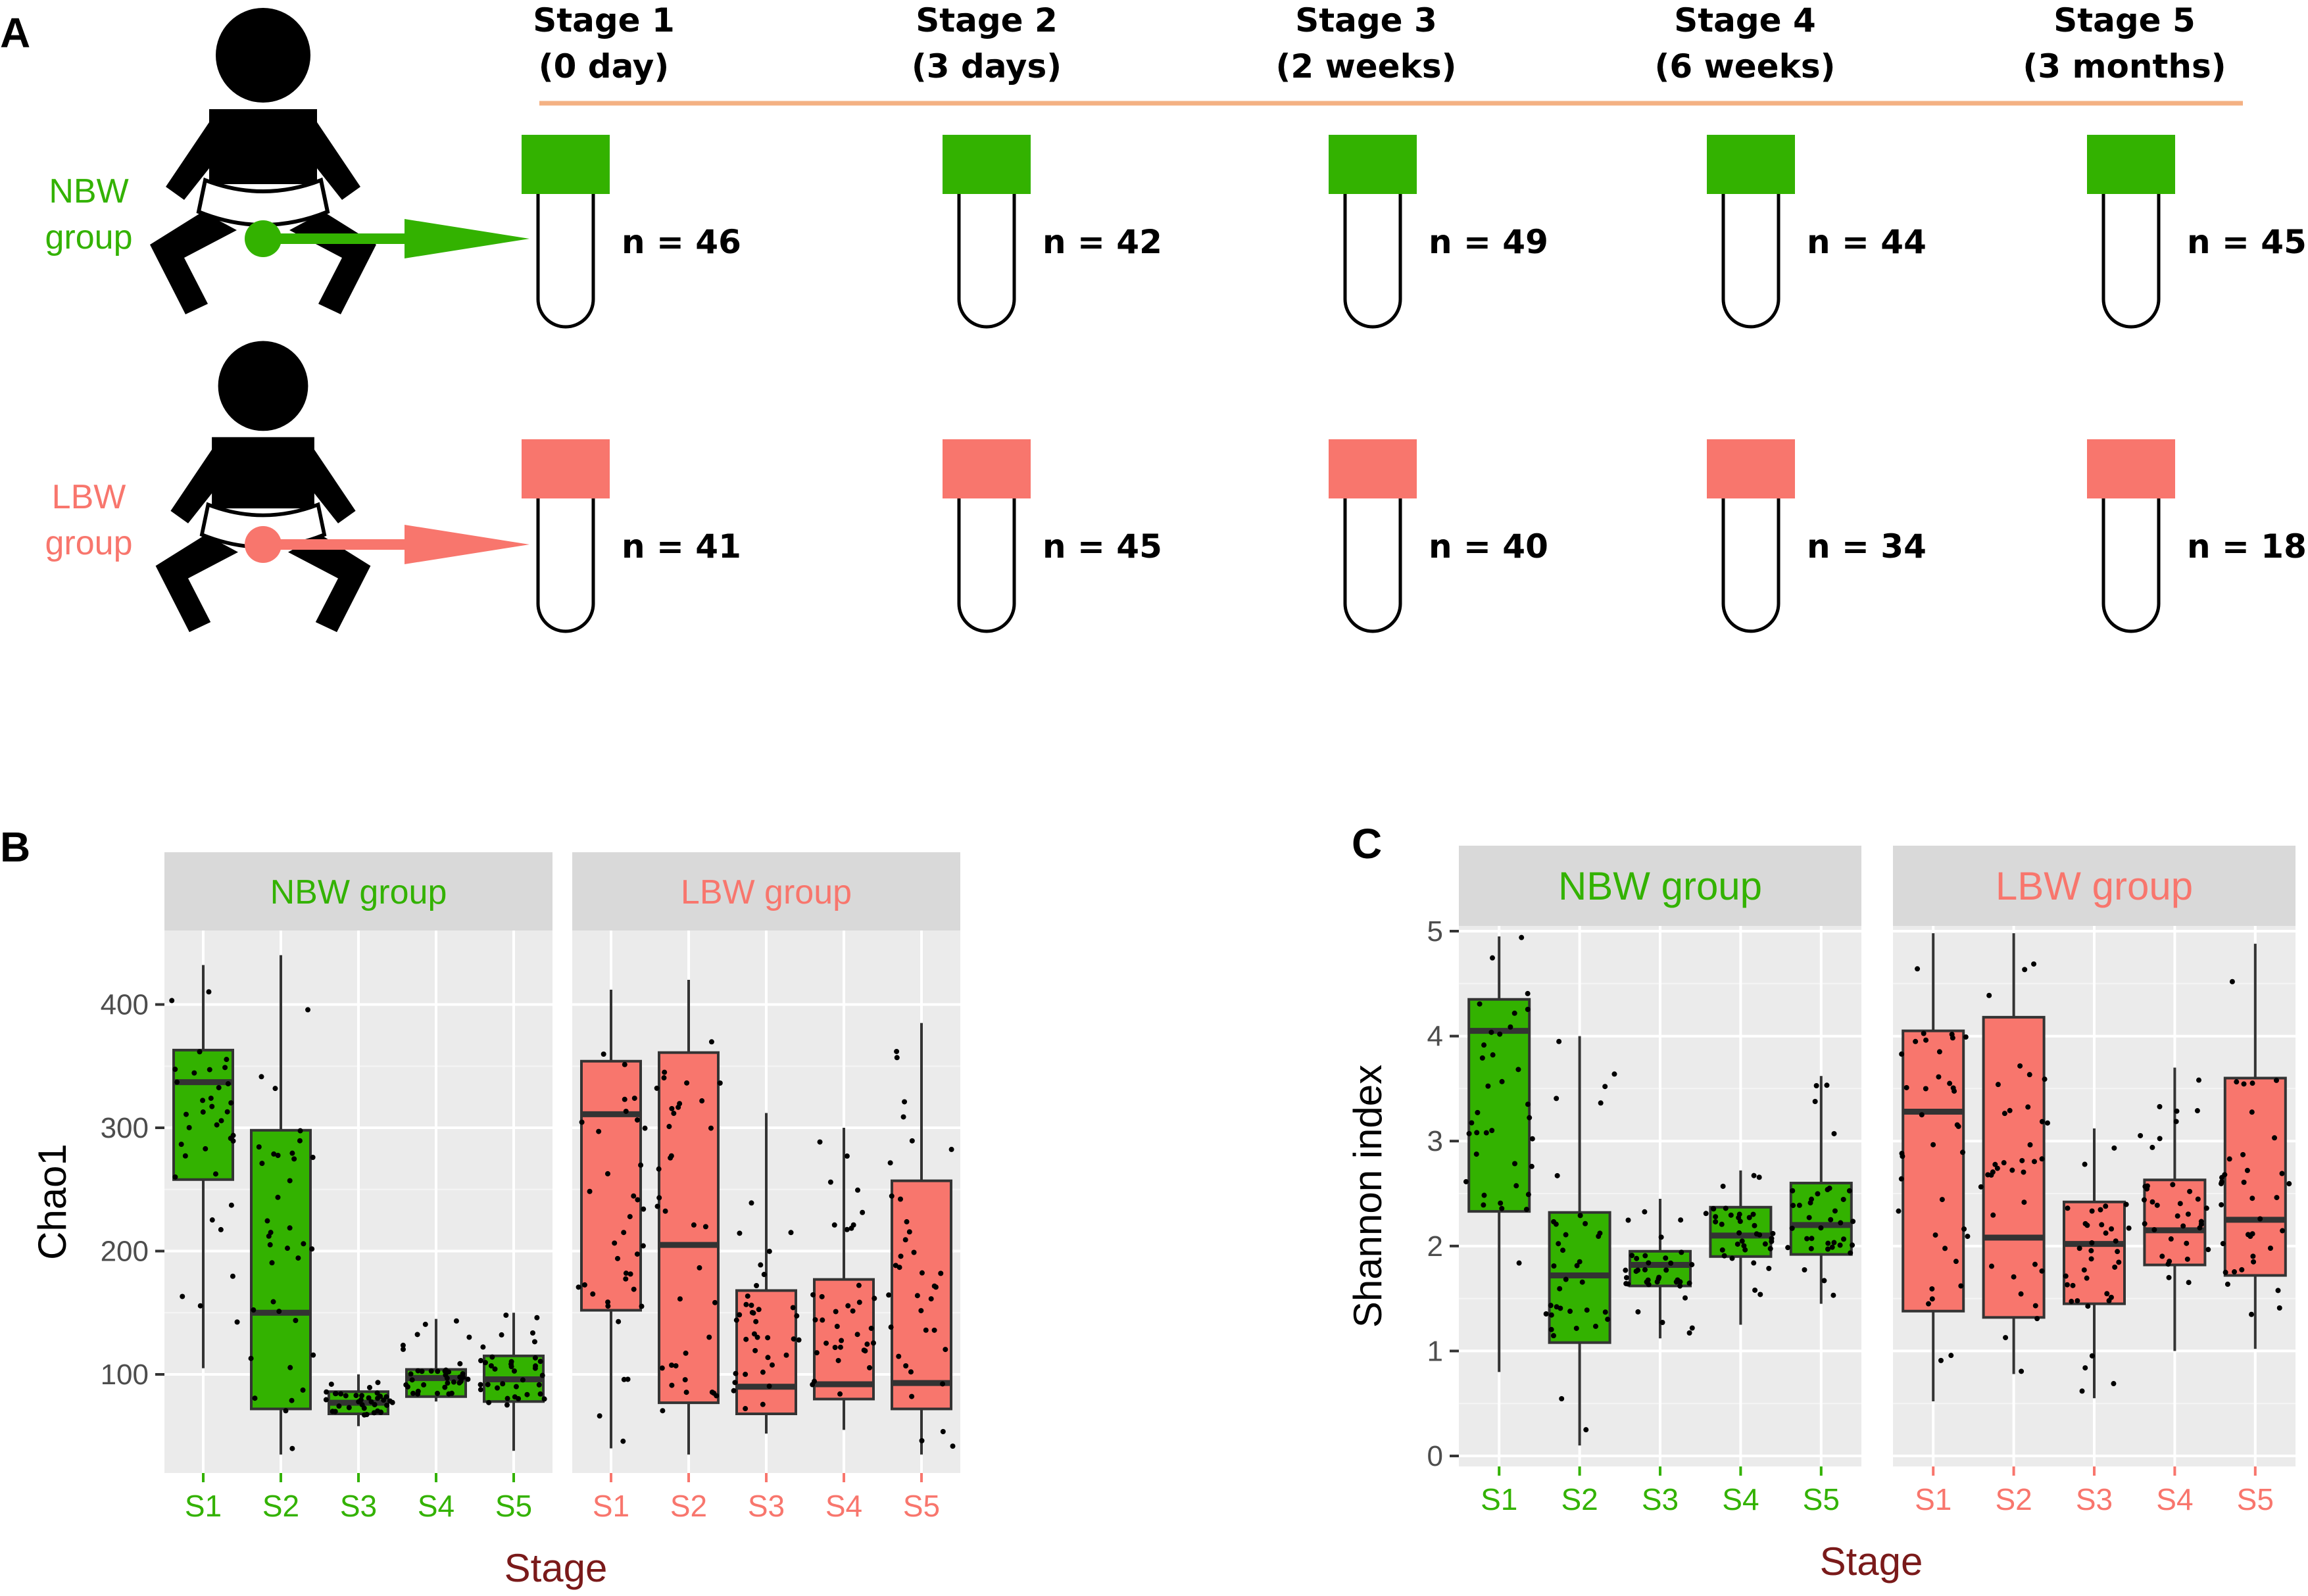 Image resolution: width=2308 pixels, height=1596 pixels. Describe the element at coordinates (263, 55) in the screenshot. I see `baby-head` at that location.